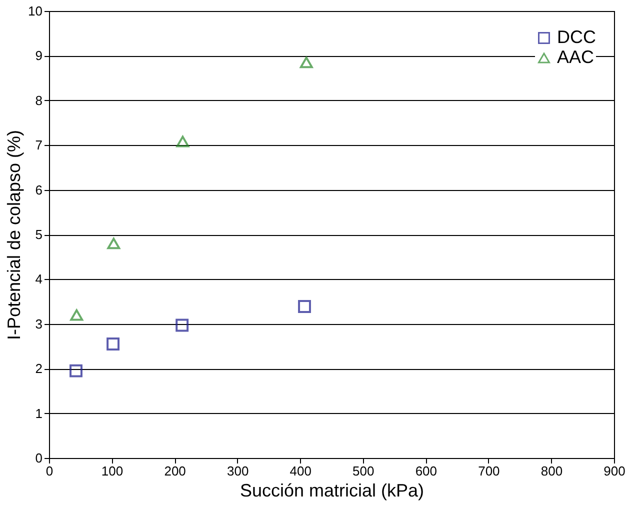  What do you see at coordinates (426, 471) in the screenshot?
I see `x-tick-label: 600` at bounding box center [426, 471].